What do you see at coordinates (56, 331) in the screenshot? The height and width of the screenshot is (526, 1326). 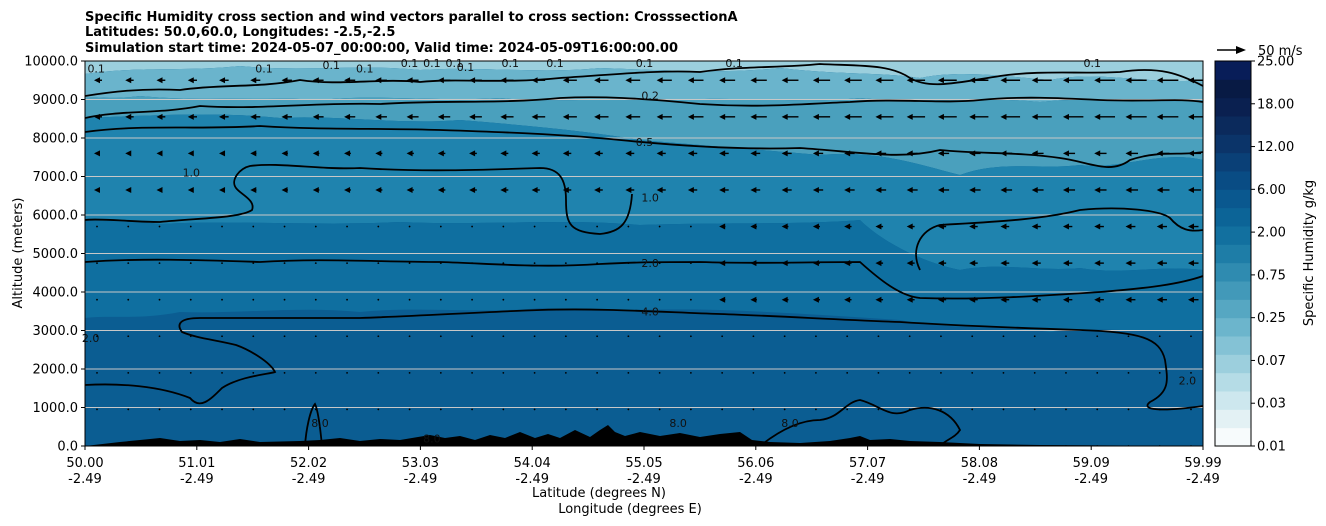 I see `y-tick-label: 3000.0` at bounding box center [56, 331].